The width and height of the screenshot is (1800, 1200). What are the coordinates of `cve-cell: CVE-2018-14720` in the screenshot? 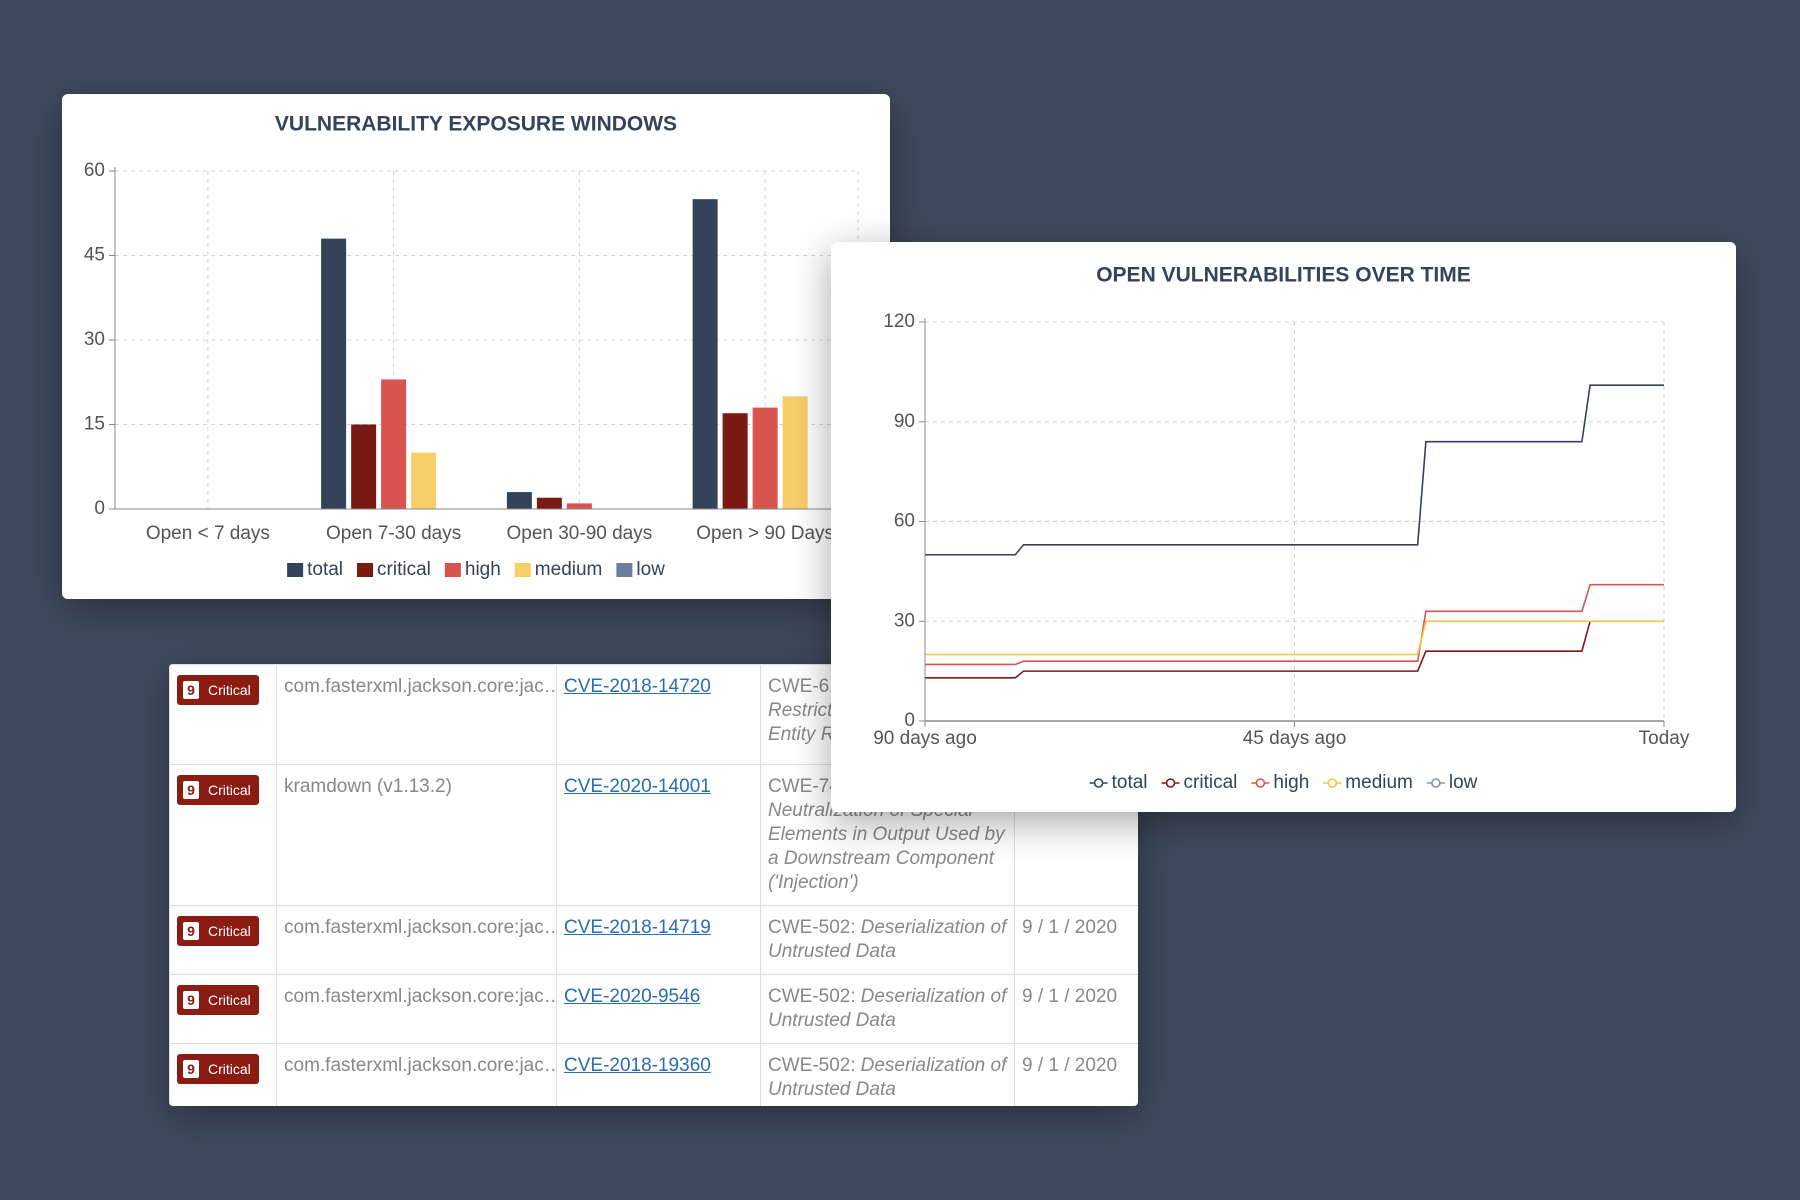 It's located at (658, 714).